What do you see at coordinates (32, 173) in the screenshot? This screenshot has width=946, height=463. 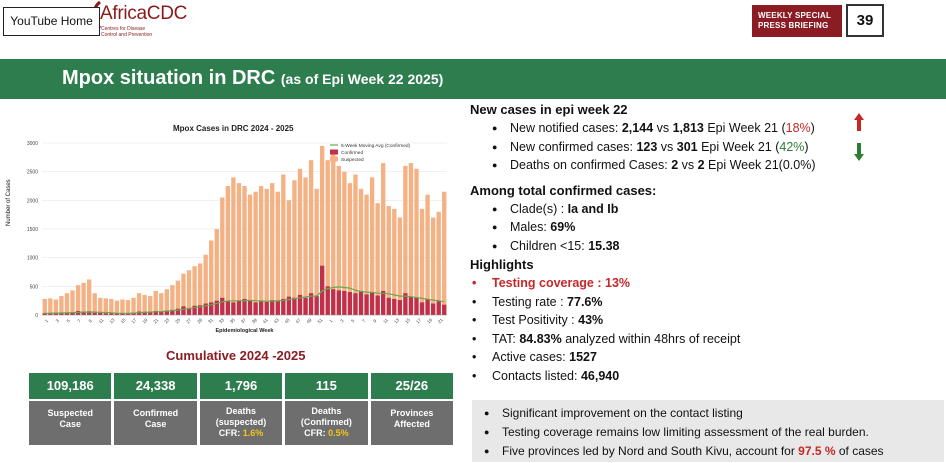 I see `y-tick-label: 2500` at bounding box center [32, 173].